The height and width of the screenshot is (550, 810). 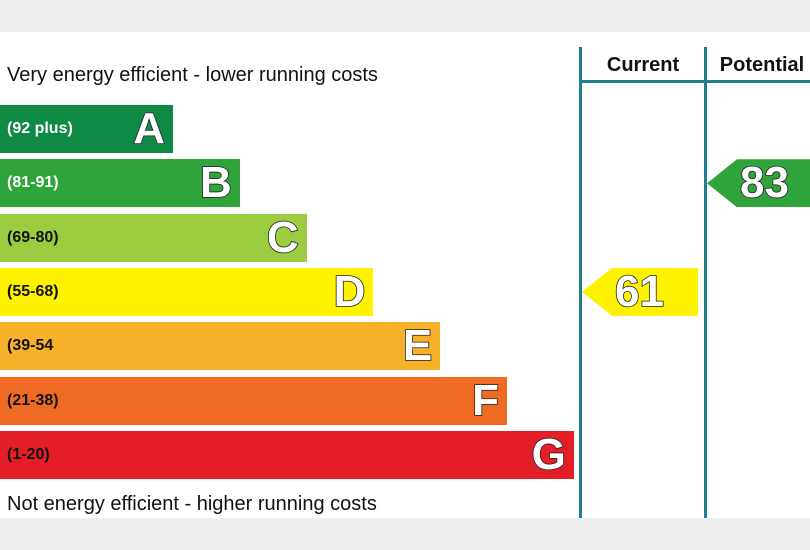 I want to click on band-range-label: (81-91), so click(x=33, y=183).